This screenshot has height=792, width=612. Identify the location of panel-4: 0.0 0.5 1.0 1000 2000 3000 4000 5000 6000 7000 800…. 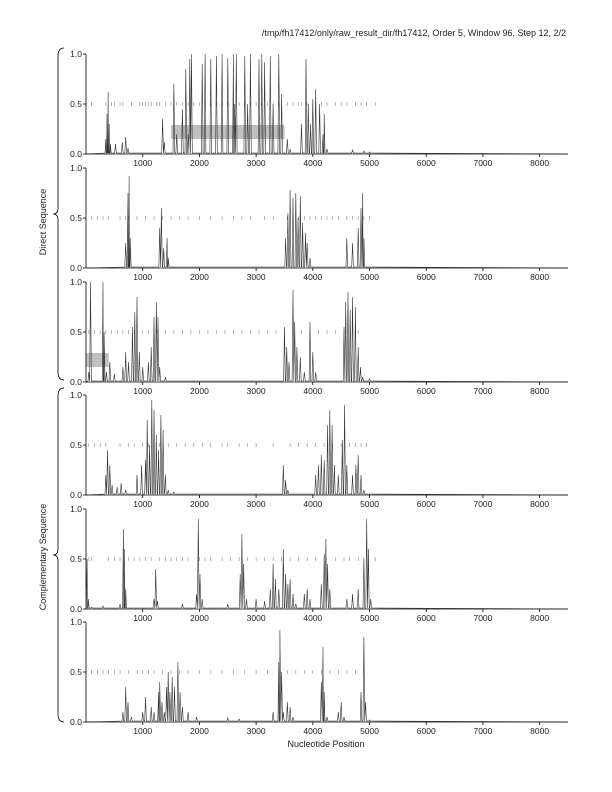
(319, 449).